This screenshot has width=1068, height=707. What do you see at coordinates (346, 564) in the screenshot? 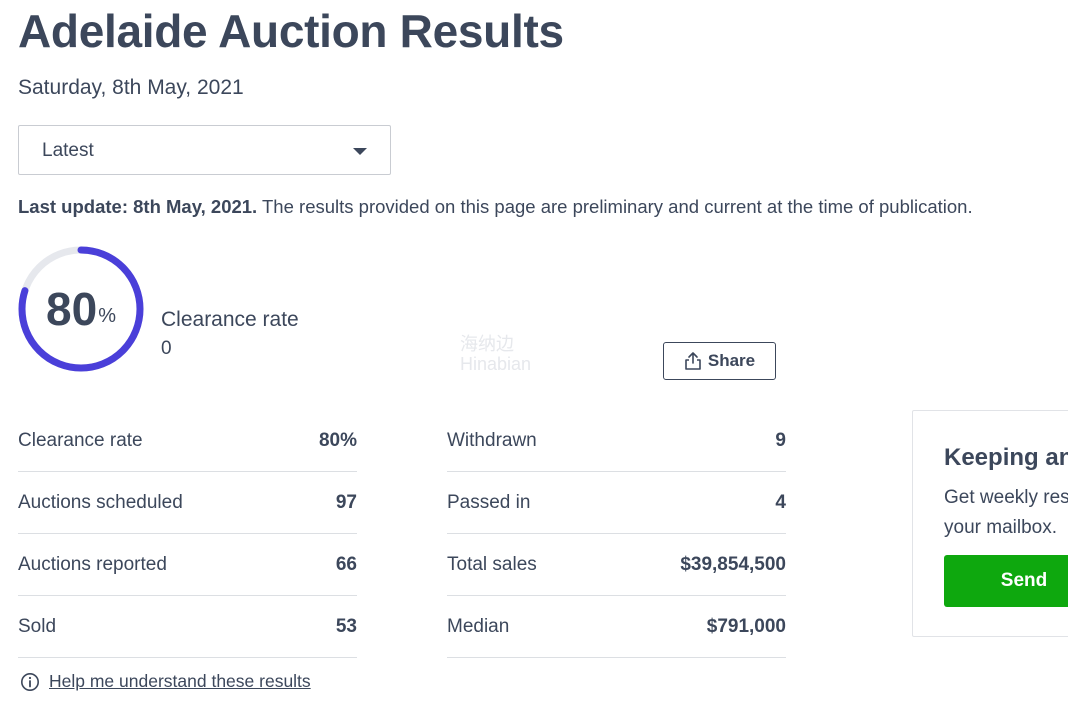
I see `stat-value: 66` at bounding box center [346, 564].